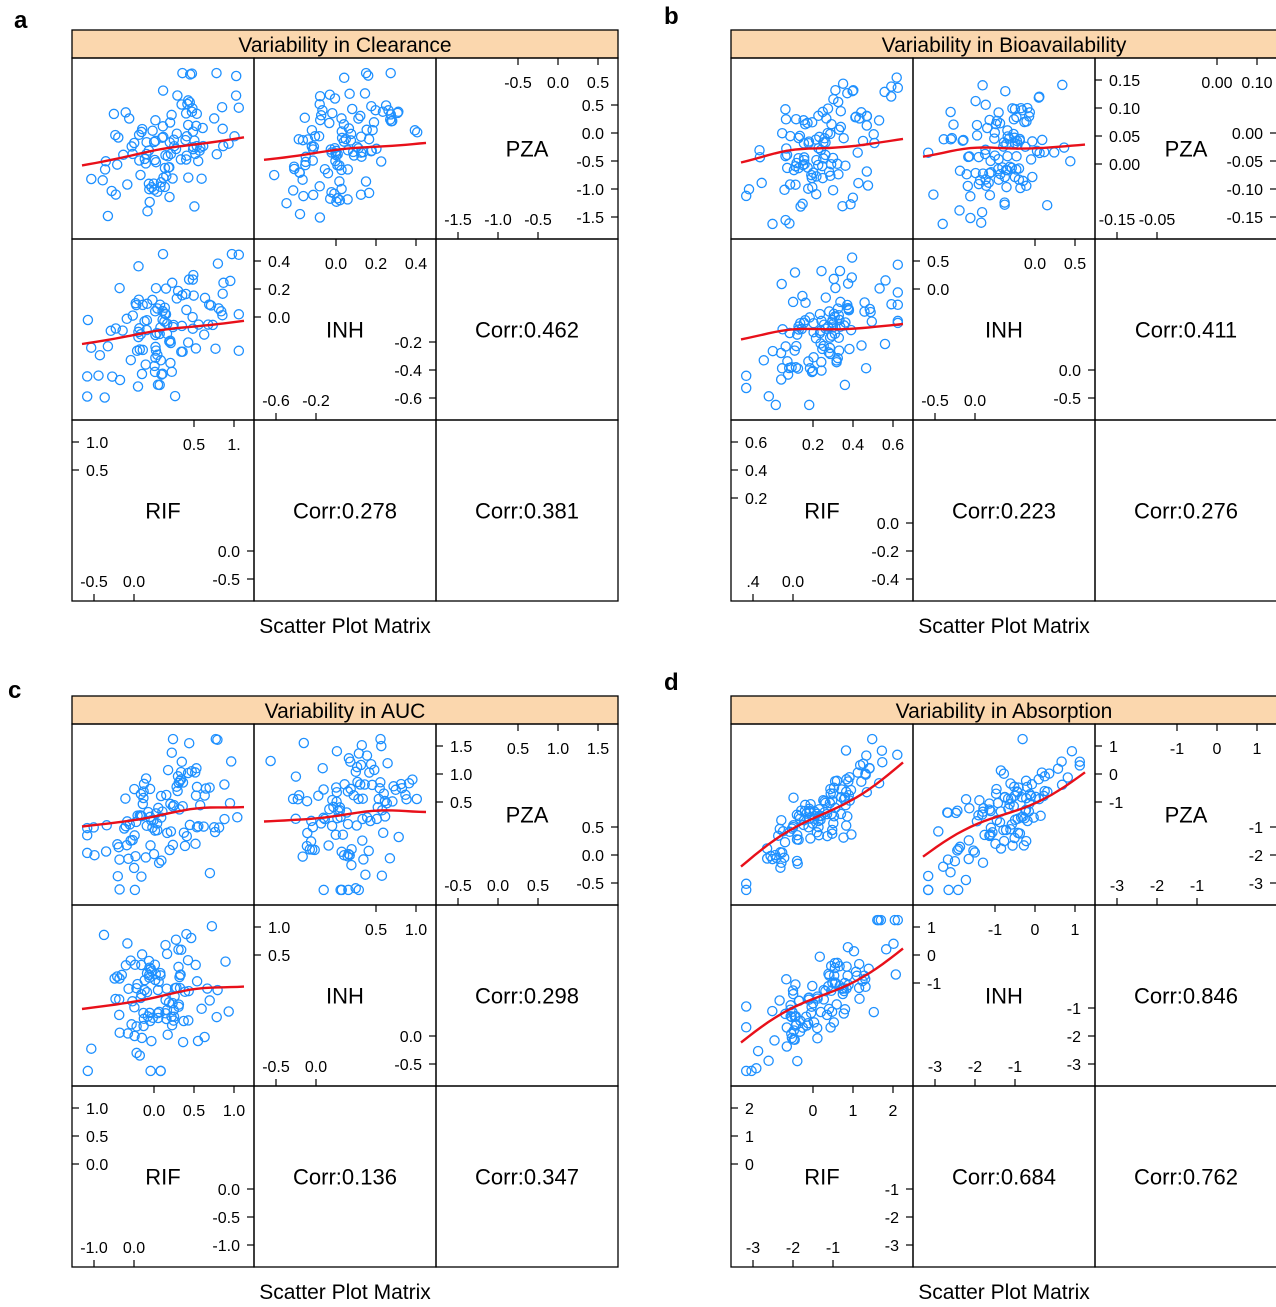 The height and width of the screenshot is (1307, 1276). I want to click on inh-top-tick-label: 0, so click(1035, 930).